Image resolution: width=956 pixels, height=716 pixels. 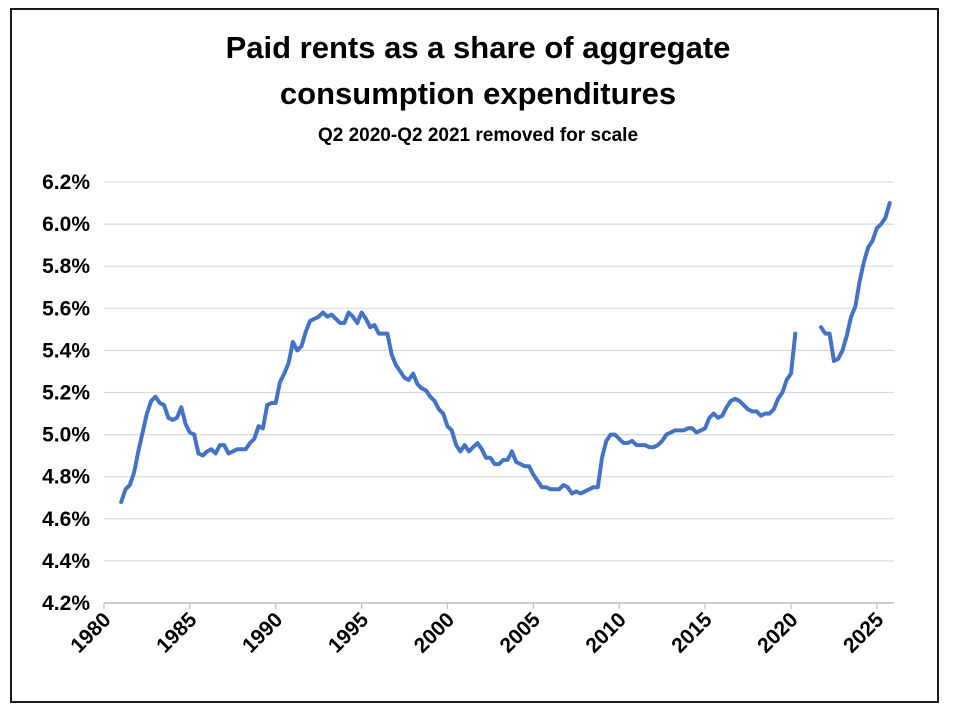 What do you see at coordinates (692, 633) in the screenshot?
I see `x-tick-label: 2015` at bounding box center [692, 633].